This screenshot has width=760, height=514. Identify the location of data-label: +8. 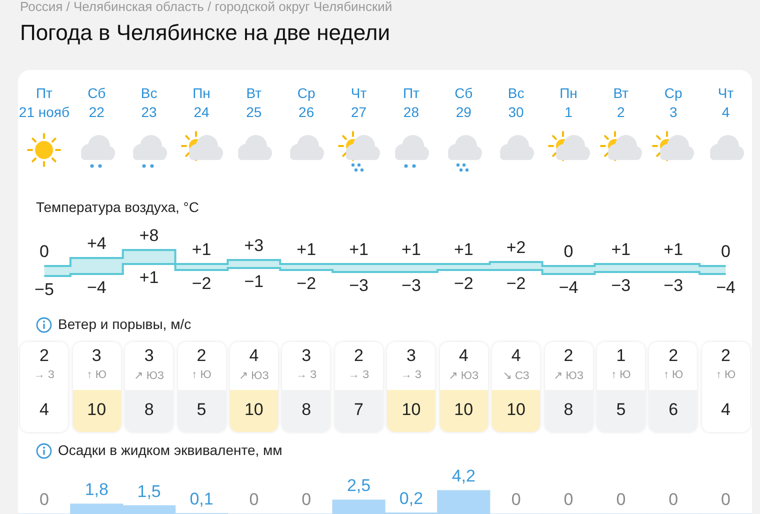
(149, 236).